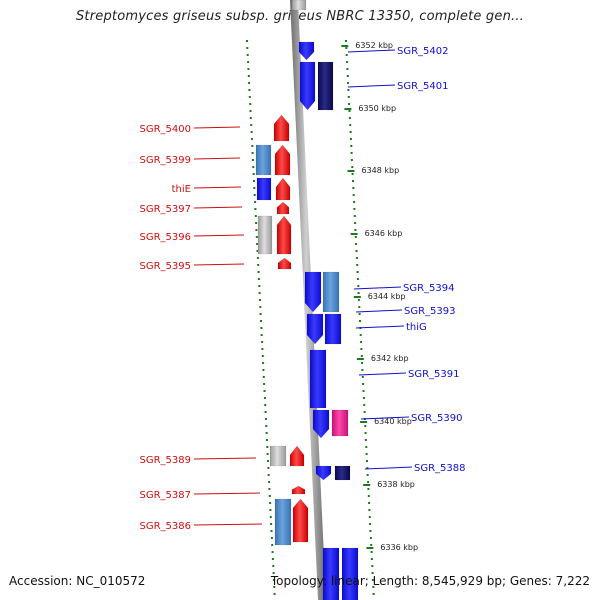 Image resolution: width=600 pixels, height=600 pixels. What do you see at coordinates (437, 418) in the screenshot?
I see `gene-label: SGR_5390` at bounding box center [437, 418].